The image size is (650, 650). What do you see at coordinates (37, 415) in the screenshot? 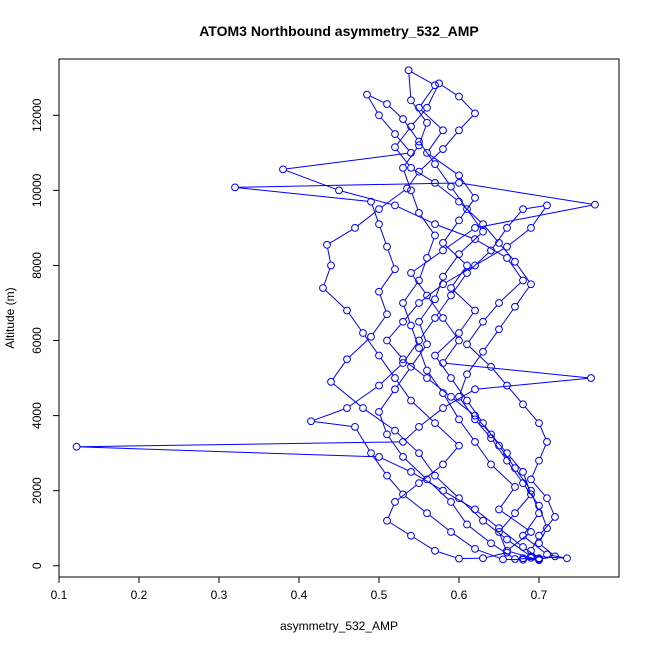
I see `y-tick-label: 4000` at bounding box center [37, 415].